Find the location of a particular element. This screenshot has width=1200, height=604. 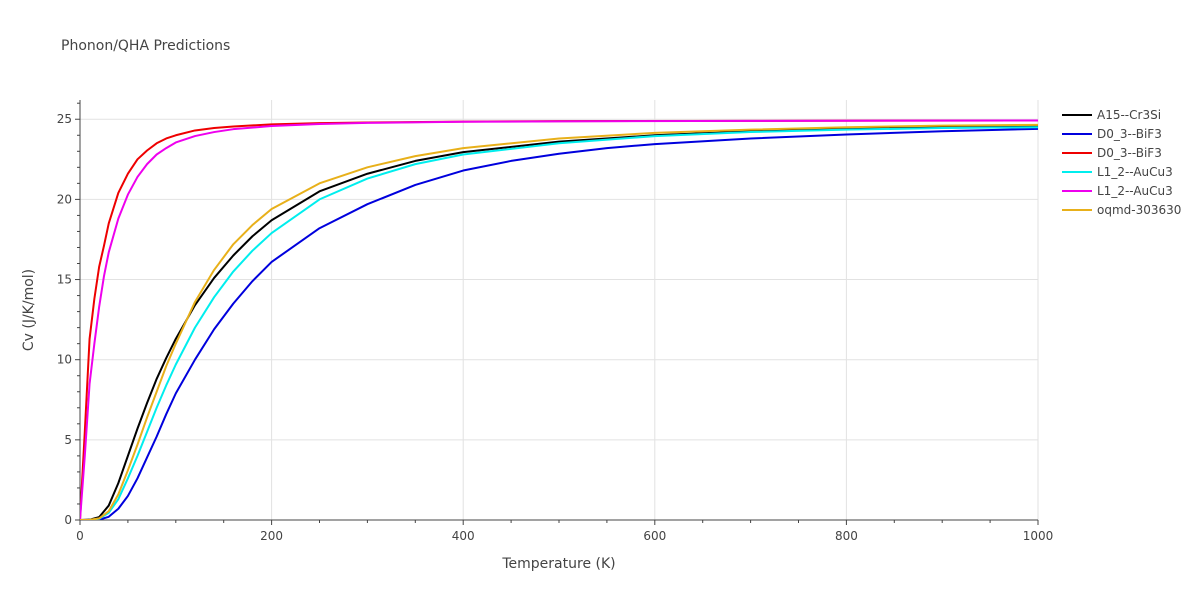

y-tick-label: 5 is located at coordinates (68, 440).